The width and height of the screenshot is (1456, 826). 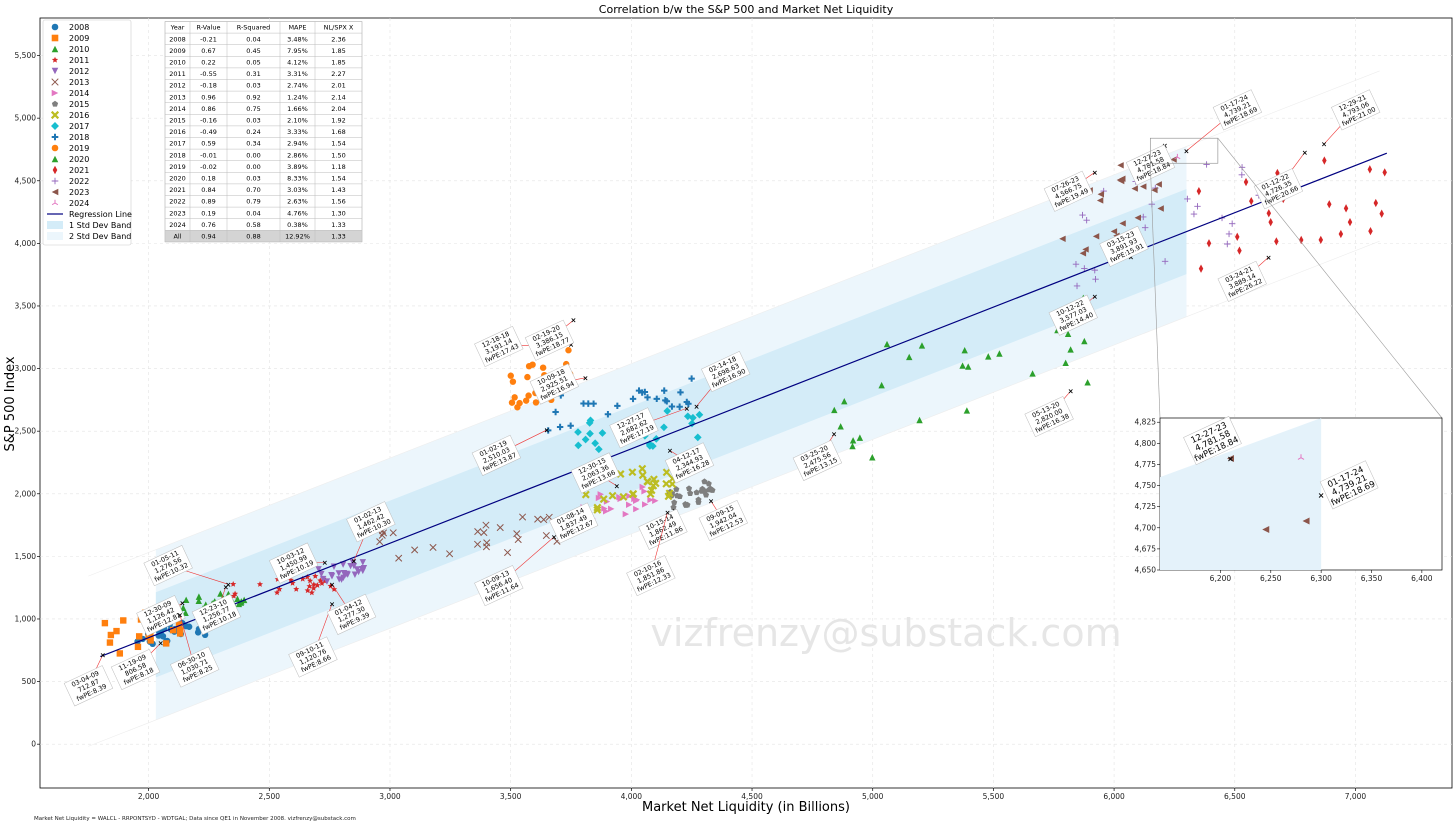 What do you see at coordinates (1146, 506) in the screenshot?
I see `inset-y-tick-label: 4,725` at bounding box center [1146, 506].